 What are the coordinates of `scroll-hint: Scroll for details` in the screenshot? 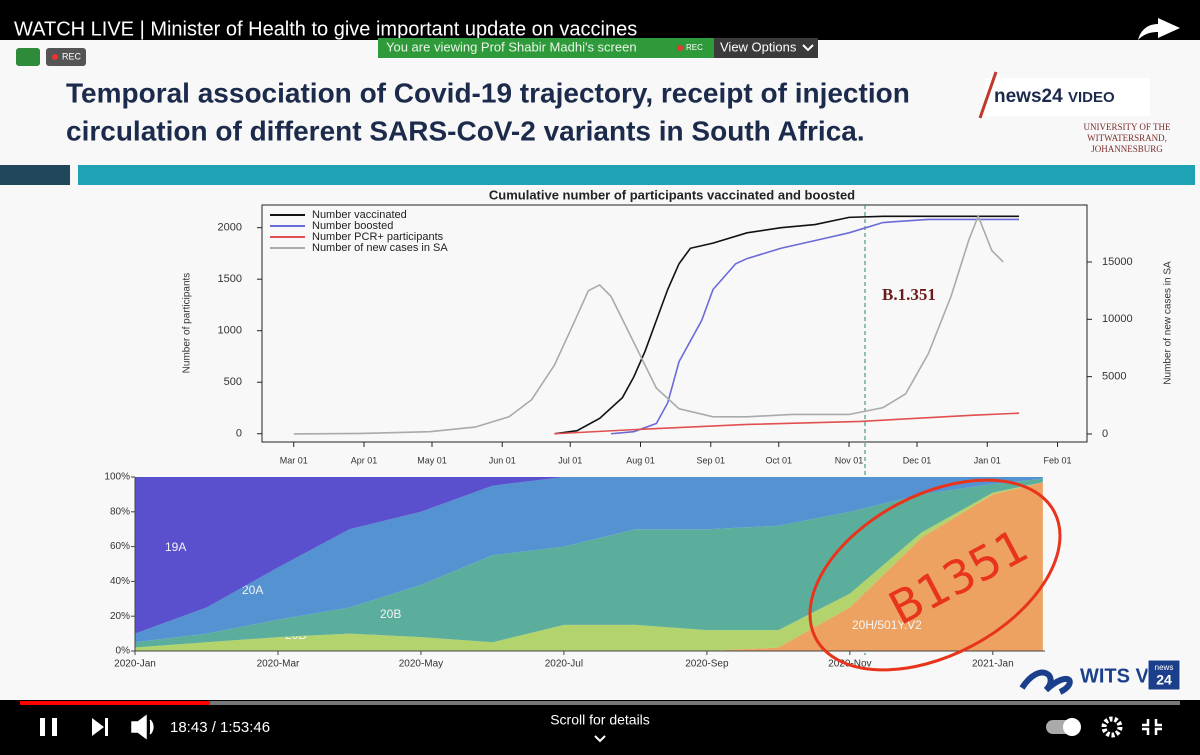 It's located at (600, 720).